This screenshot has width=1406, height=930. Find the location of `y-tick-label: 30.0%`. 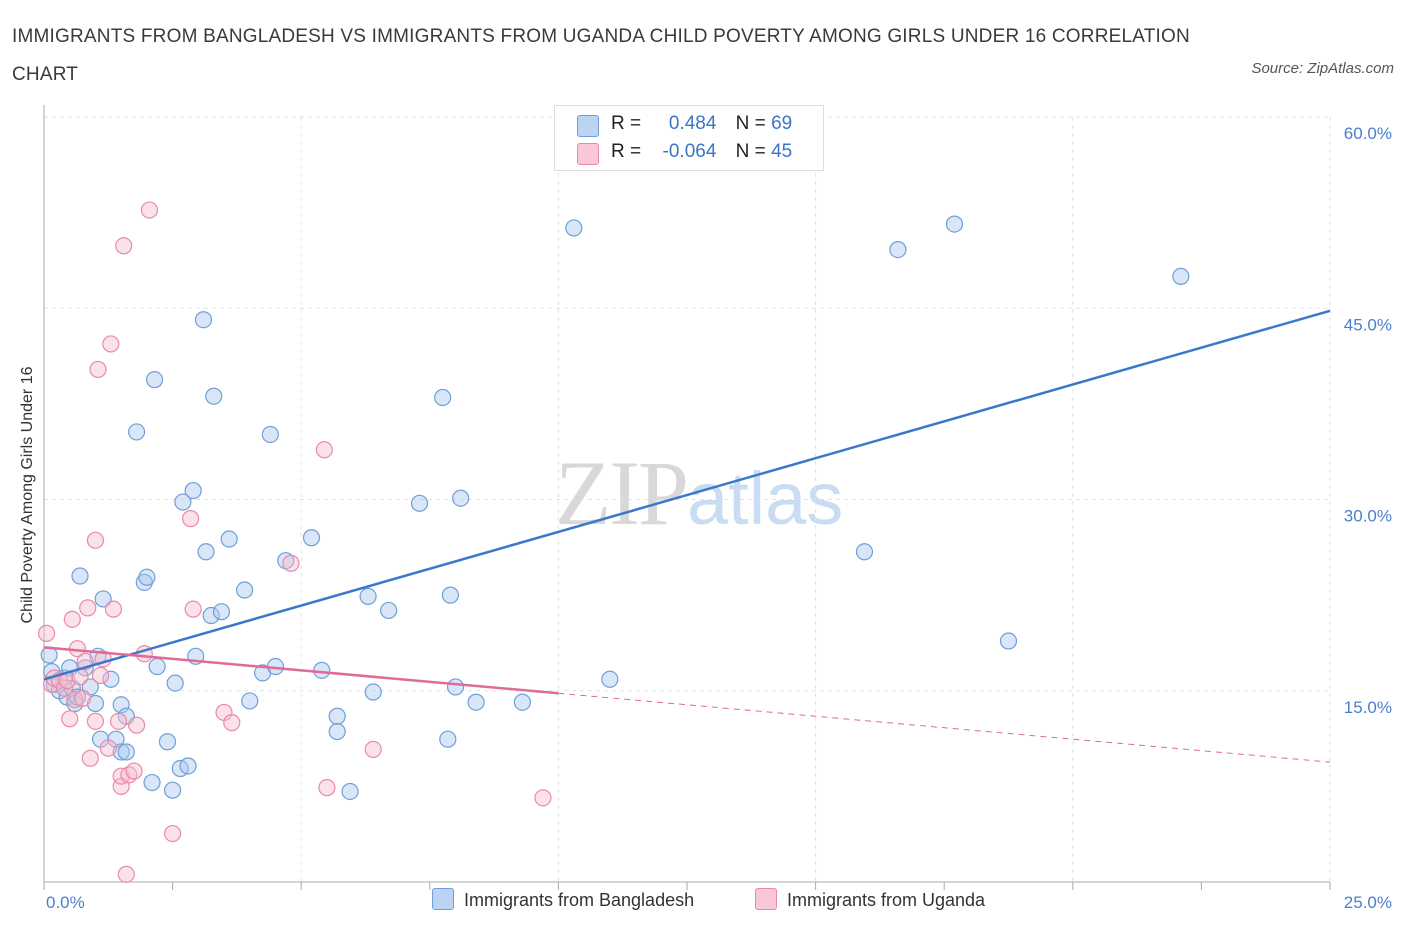

y-tick-label: 30.0% is located at coordinates (1368, 516).